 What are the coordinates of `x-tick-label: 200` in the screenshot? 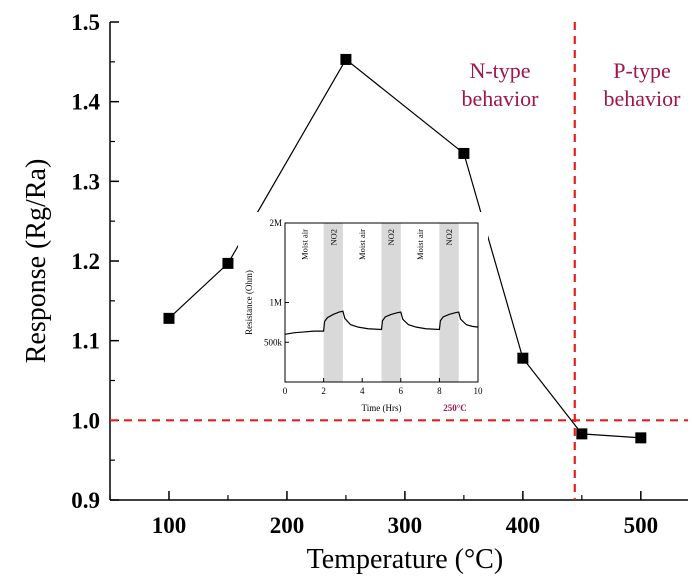 It's located at (287, 525).